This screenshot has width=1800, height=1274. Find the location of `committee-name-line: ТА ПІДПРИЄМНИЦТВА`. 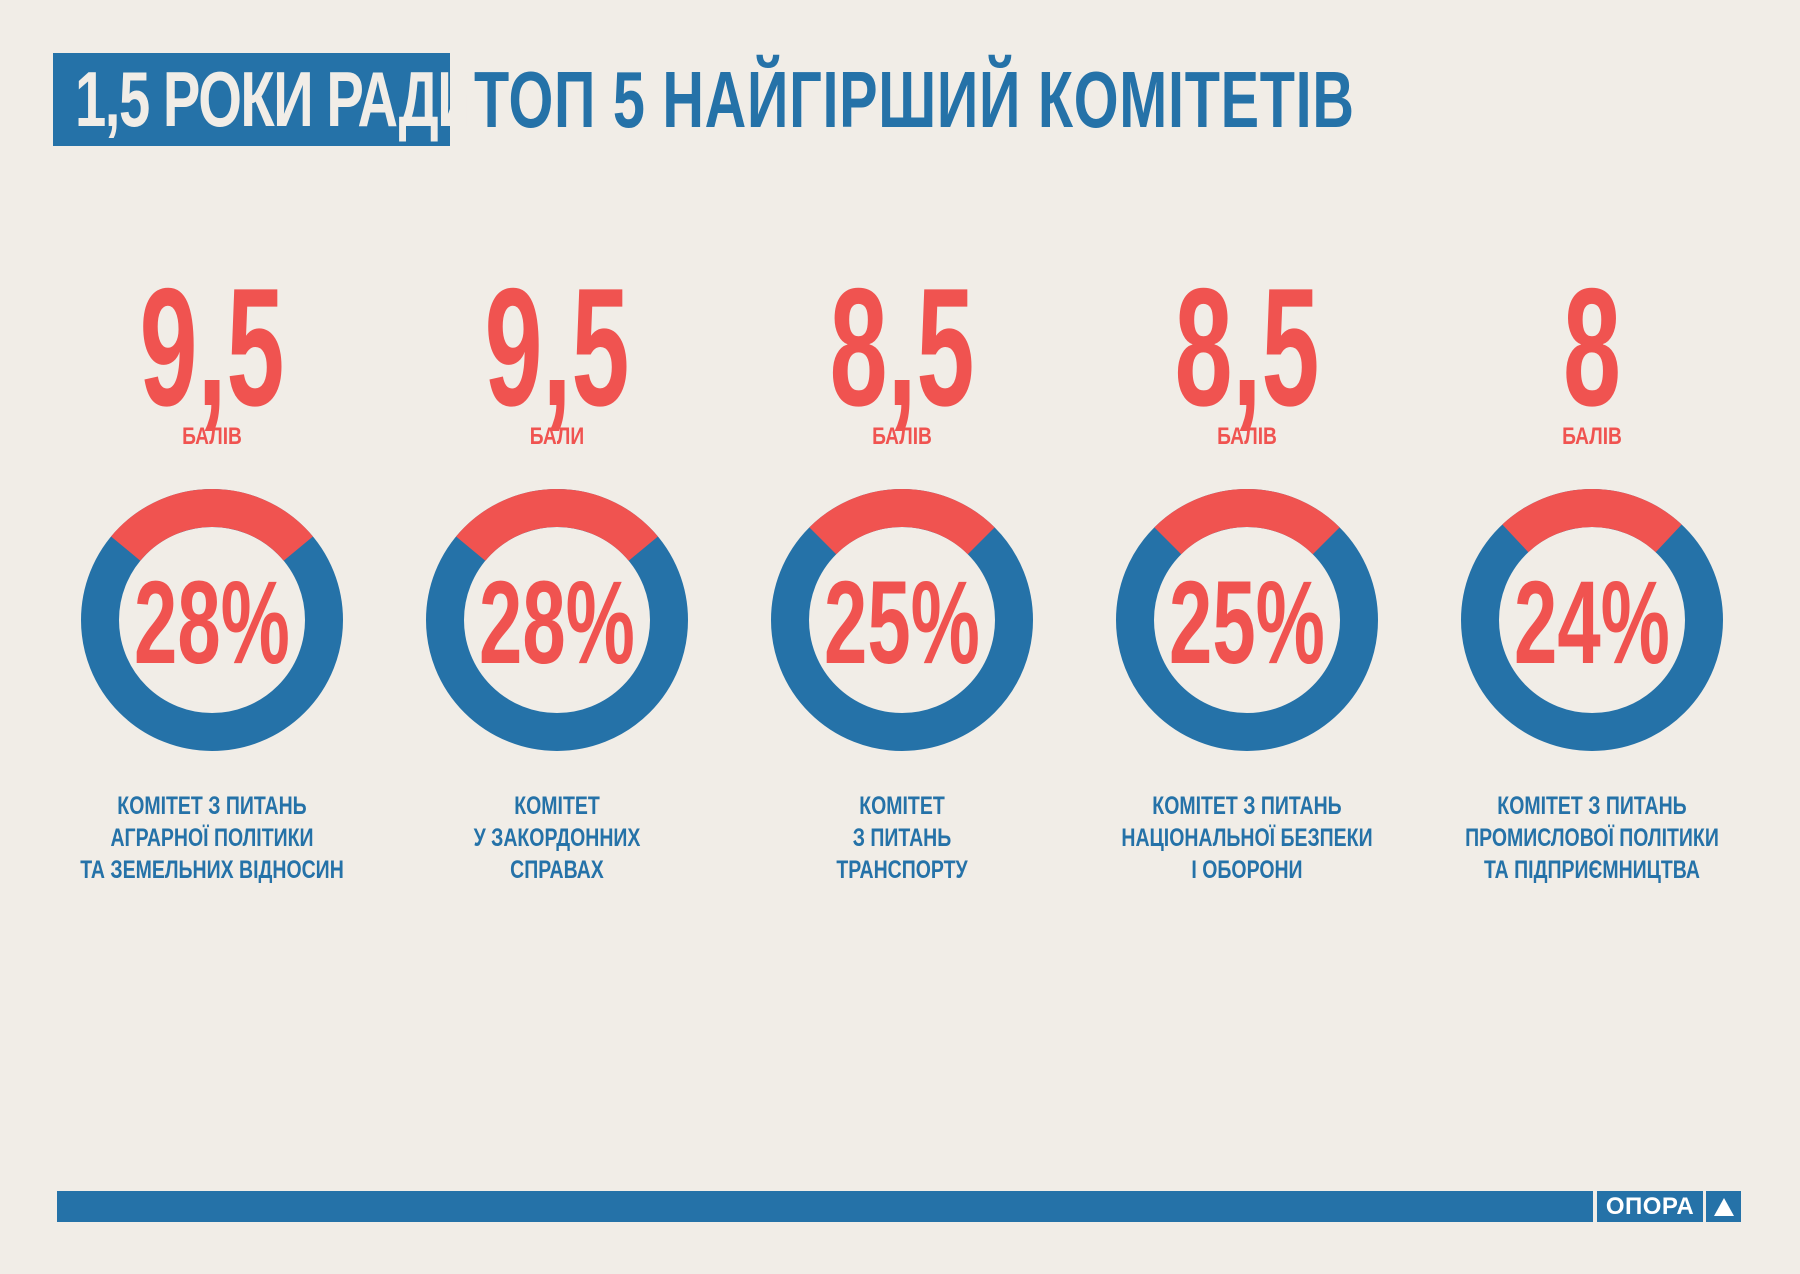

committee-name-line: ТА ПІДПРИЄМНИЦТВА is located at coordinates (1592, 870).